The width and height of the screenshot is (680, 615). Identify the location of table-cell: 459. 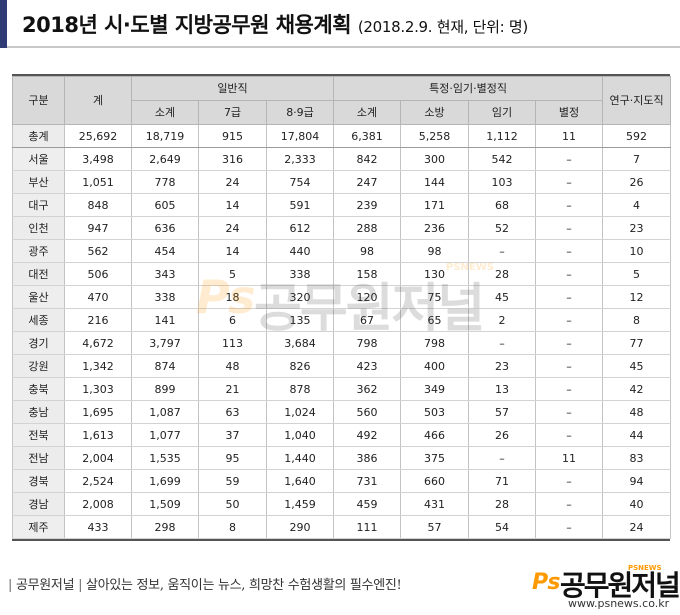
(367, 504).